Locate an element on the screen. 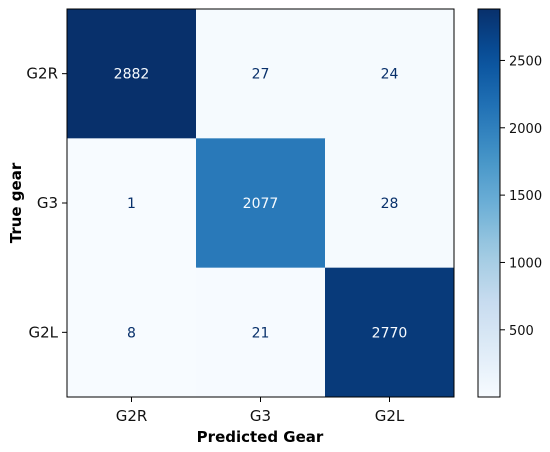 The image size is (550, 452). colorbar-tick-label: 2000 is located at coordinates (525, 129).